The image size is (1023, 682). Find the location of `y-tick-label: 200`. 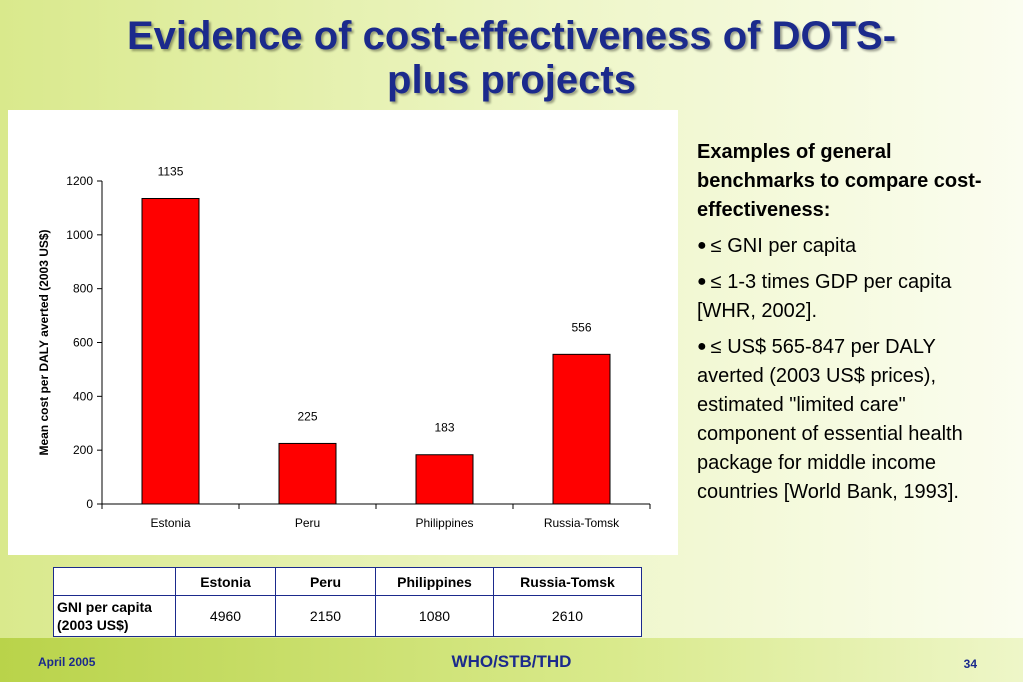

y-tick-label: 200 is located at coordinates (83, 450).